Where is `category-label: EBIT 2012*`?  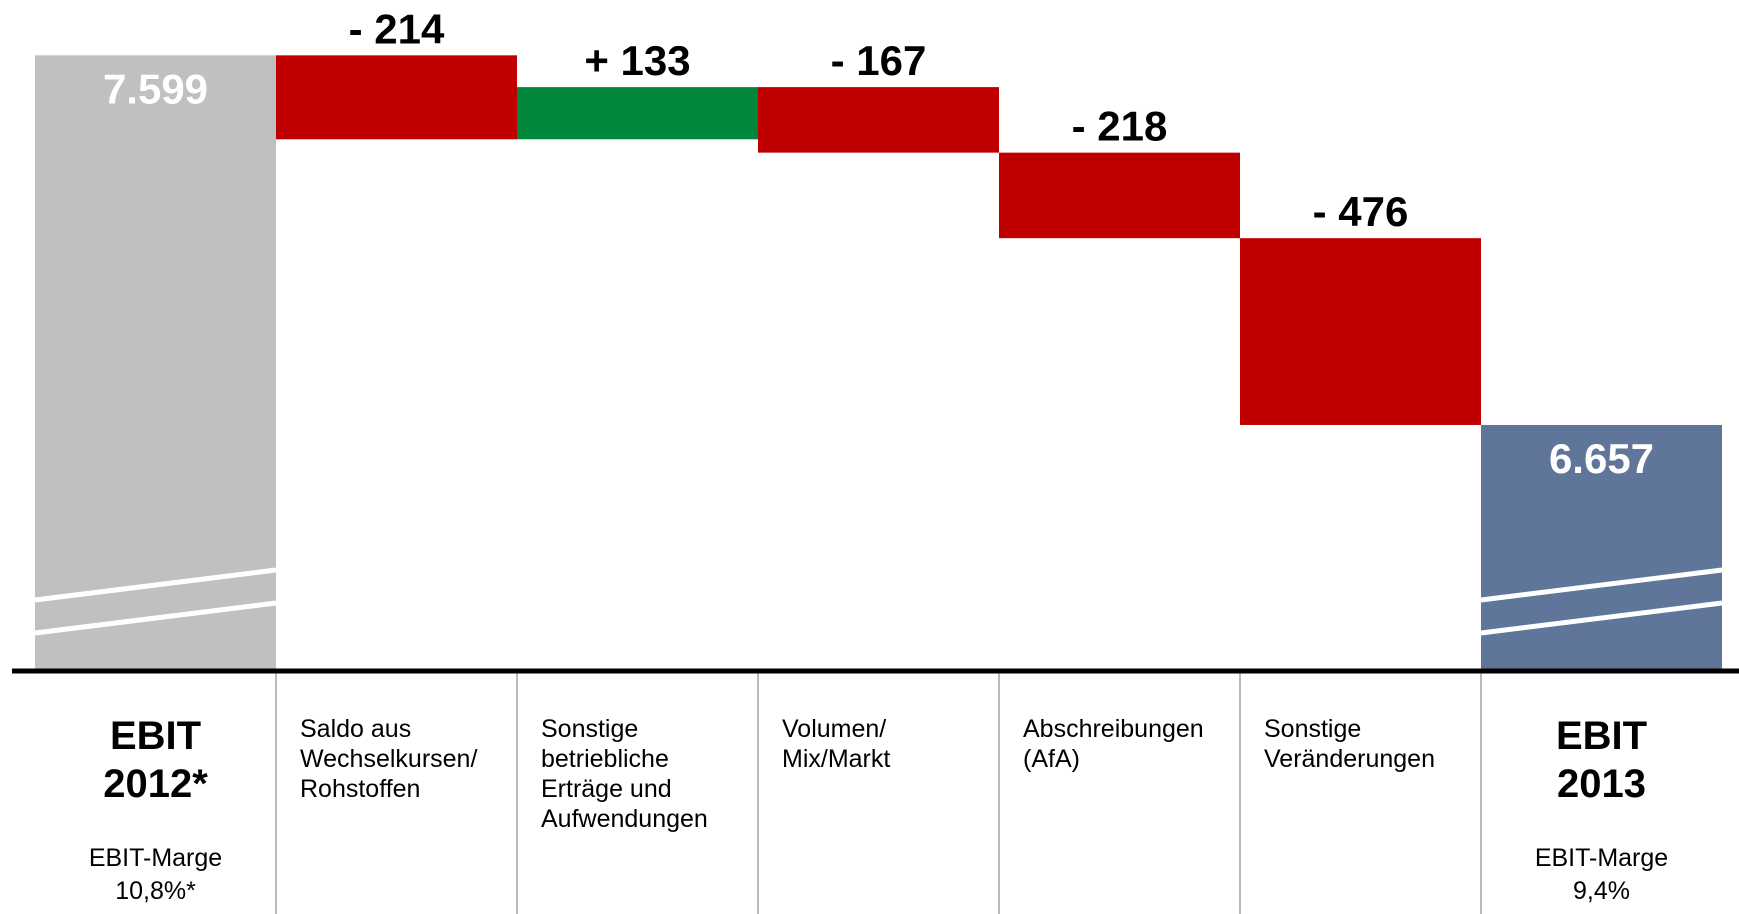
category-label: EBIT 2012* is located at coordinates (155, 760).